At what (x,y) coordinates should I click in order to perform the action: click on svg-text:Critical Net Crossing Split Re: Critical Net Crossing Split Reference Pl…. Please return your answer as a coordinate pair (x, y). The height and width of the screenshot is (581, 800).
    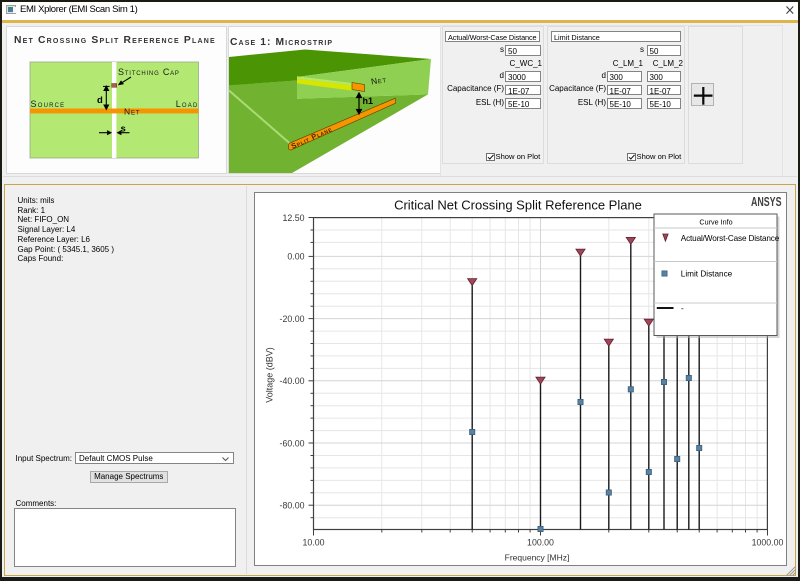
    Looking at the image, I should click on (518, 205).